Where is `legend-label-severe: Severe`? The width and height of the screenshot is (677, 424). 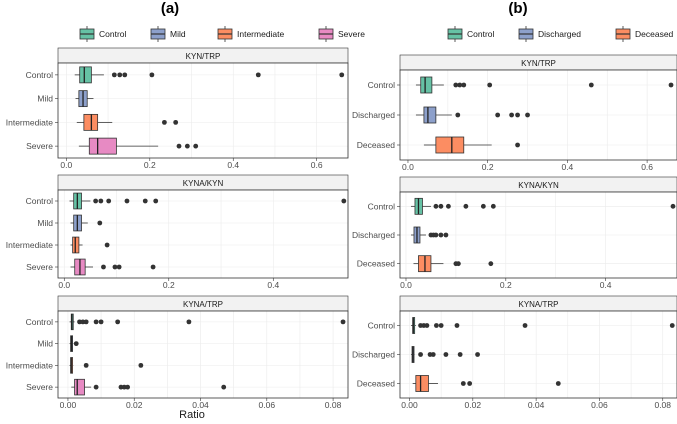
legend-label-severe: Severe is located at coordinates (351, 34).